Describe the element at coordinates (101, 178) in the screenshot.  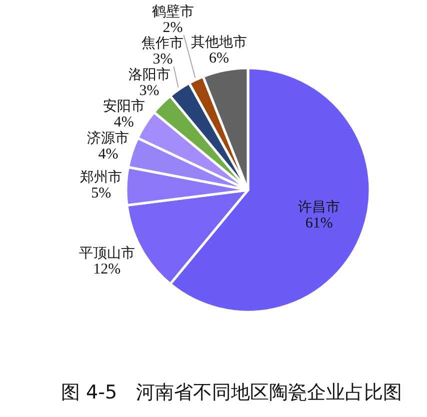
I see `slice-label: 郑州市` at that location.